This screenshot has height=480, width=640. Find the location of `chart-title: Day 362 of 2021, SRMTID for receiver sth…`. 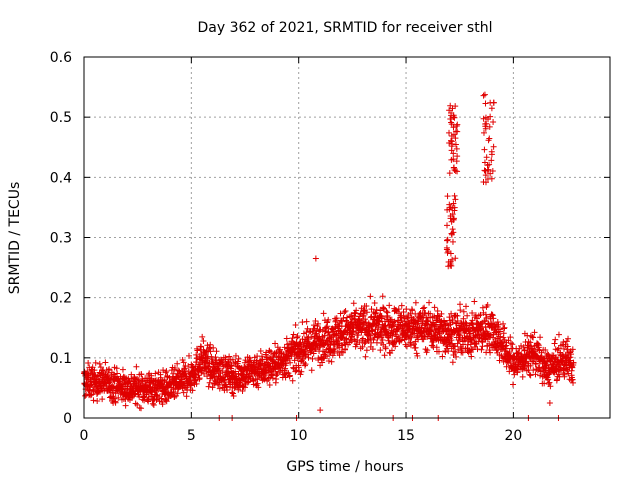

chart-title: Day 362 of 2021, SRMTID for receiver sth… is located at coordinates (345, 28).